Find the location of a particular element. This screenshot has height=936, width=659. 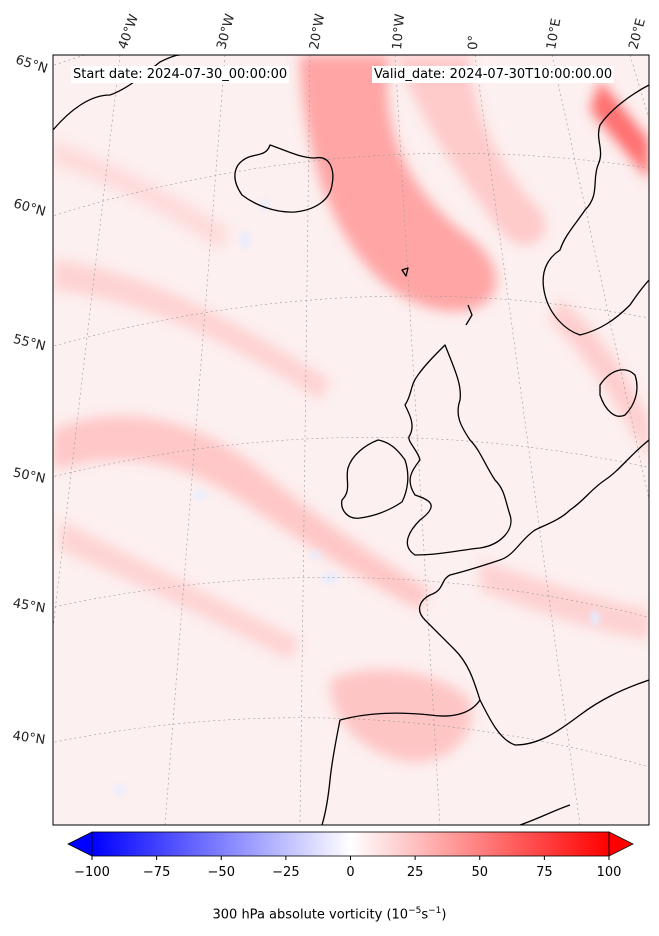

iberia-west-coast is located at coordinates (331, 772).